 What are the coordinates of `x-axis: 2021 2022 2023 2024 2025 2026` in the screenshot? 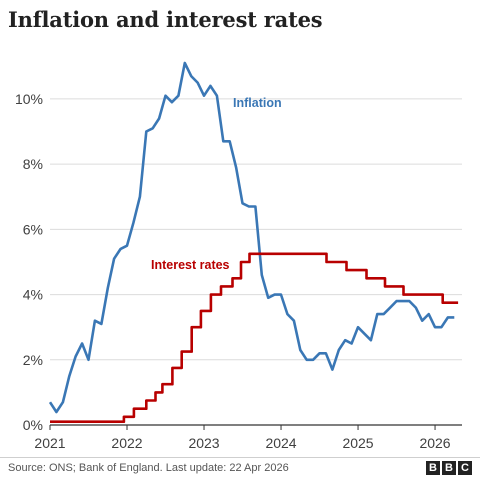 It's located at (248, 437).